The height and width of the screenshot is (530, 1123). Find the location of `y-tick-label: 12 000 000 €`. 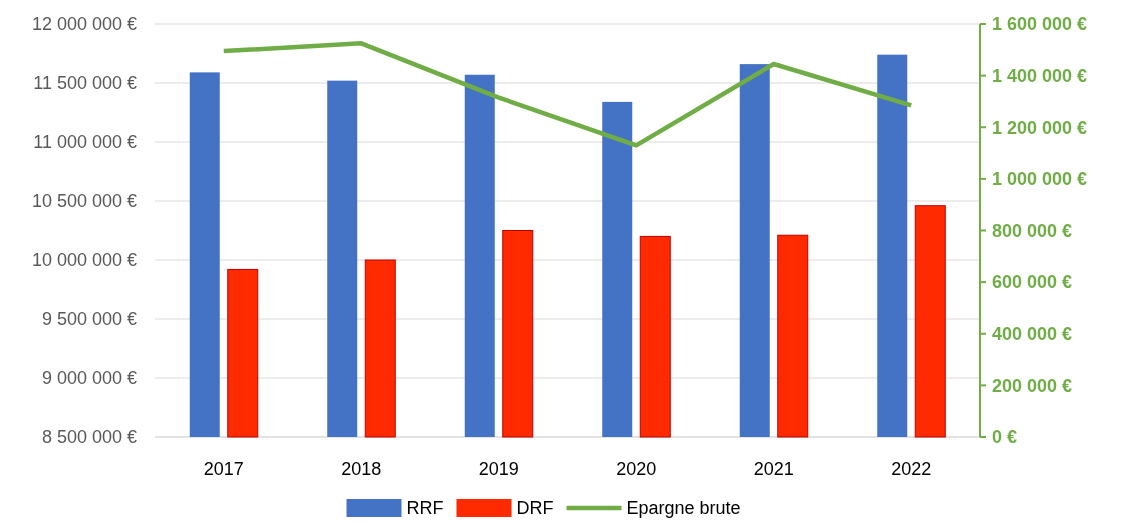

y-tick-label: 12 000 000 € is located at coordinates (84, 24).